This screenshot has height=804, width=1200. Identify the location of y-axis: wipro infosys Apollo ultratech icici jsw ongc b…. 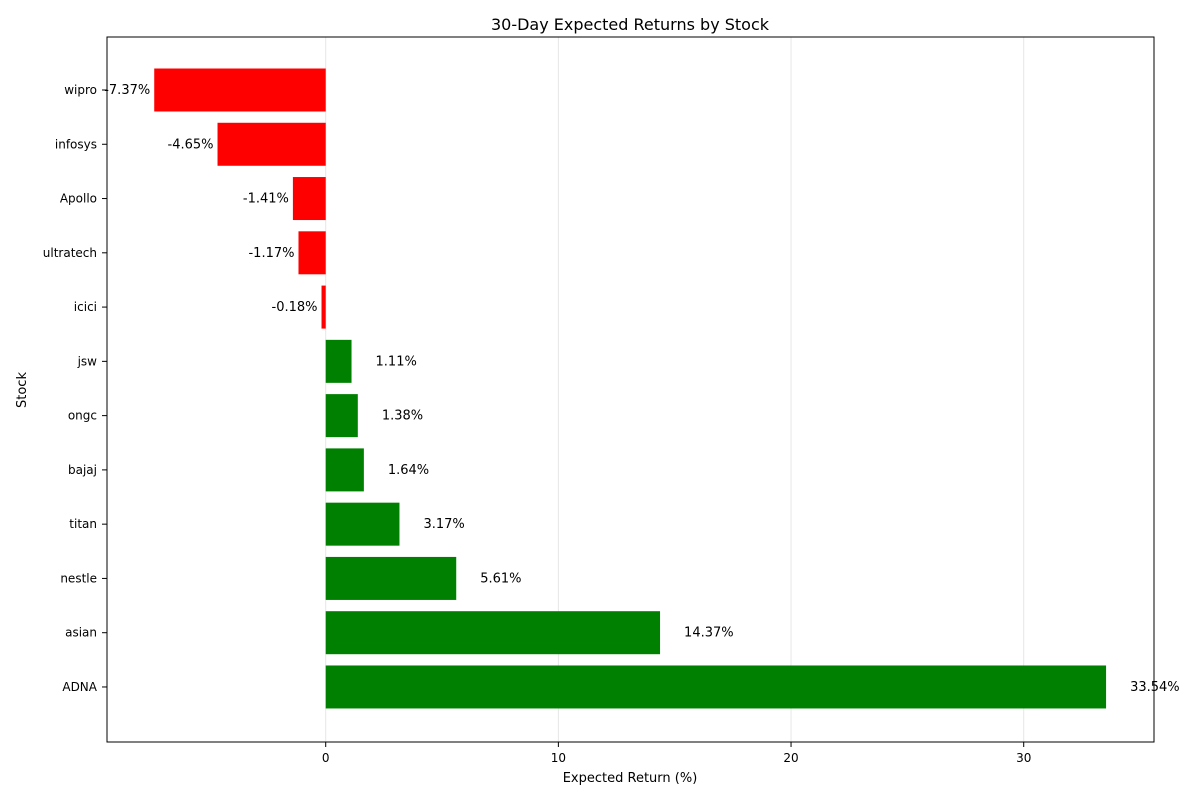
(75, 388).